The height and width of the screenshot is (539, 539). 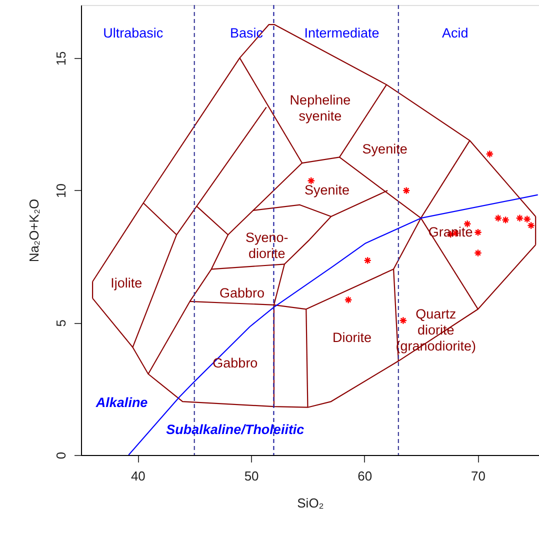 I want to click on y-axis-title: Na₂O+K₂O, so click(x=34, y=230).